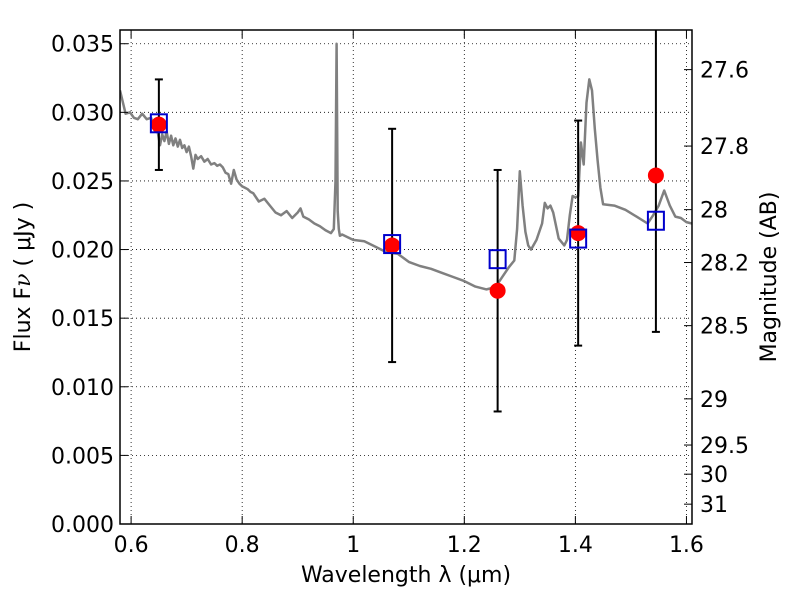 This screenshot has height=600, width=800. What do you see at coordinates (89, 285) in the screenshot?
I see `y-axis: 0.000 0.005 0.010 0.015 0.020 0.025 0.030 0.035` at bounding box center [89, 285].